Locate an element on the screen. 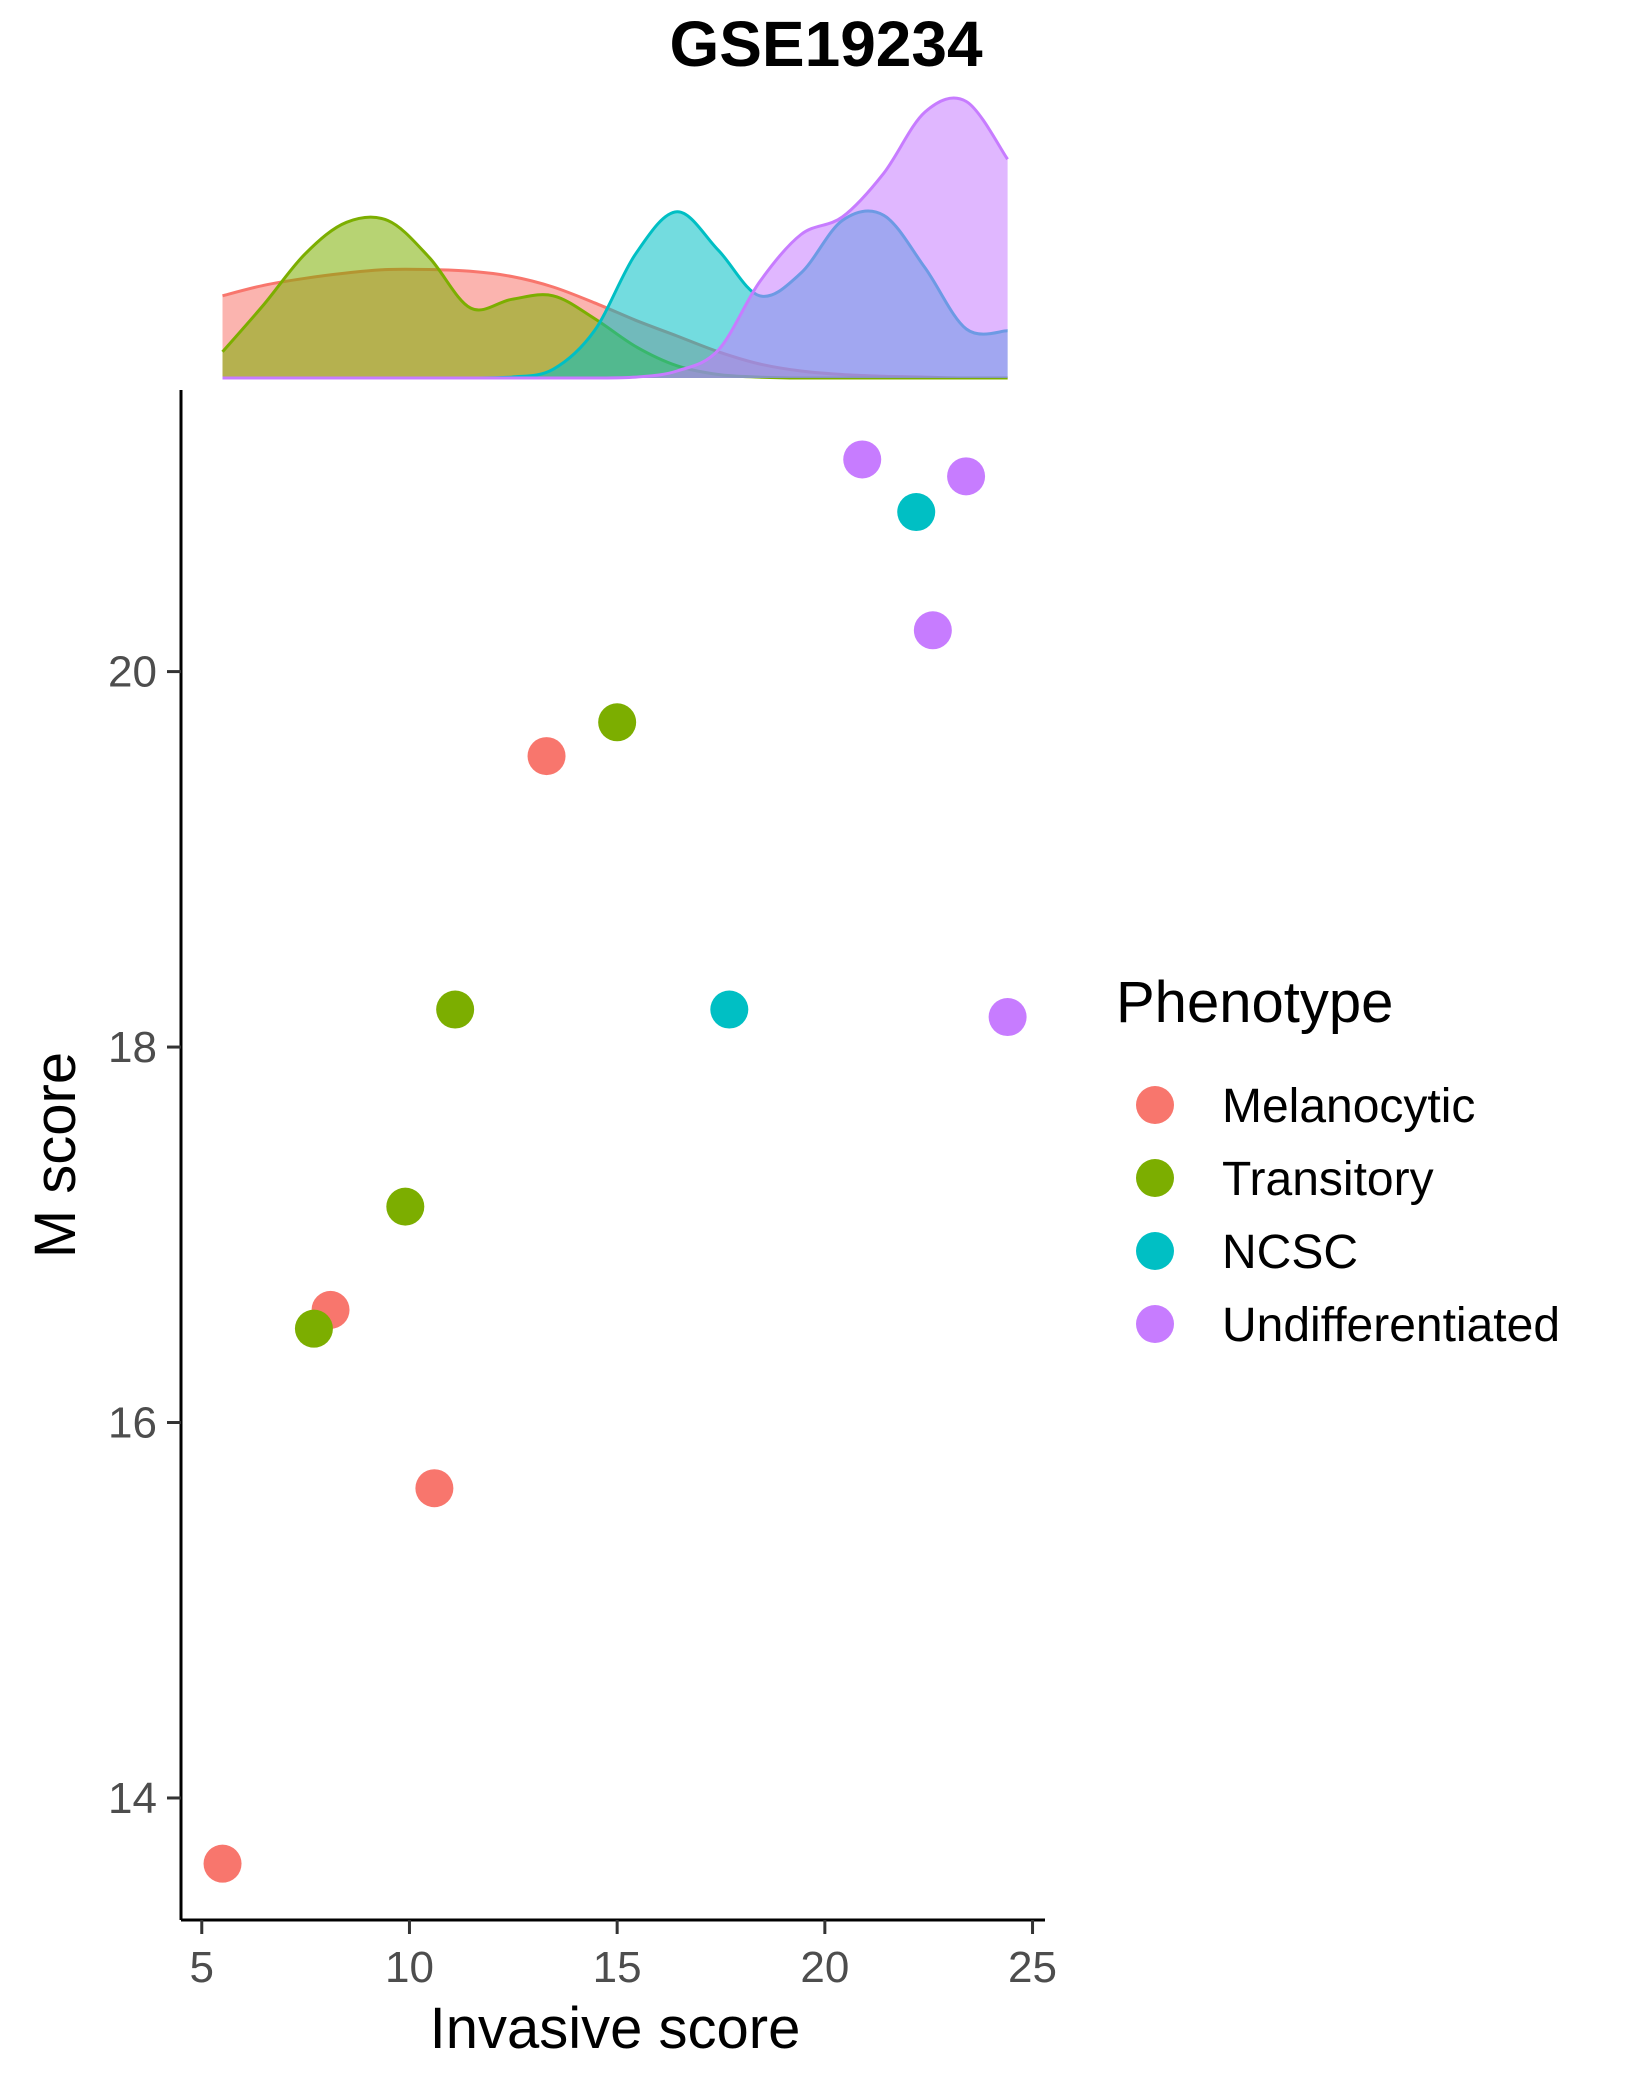  x-axis-title: Invasive score is located at coordinates (615, 2028).